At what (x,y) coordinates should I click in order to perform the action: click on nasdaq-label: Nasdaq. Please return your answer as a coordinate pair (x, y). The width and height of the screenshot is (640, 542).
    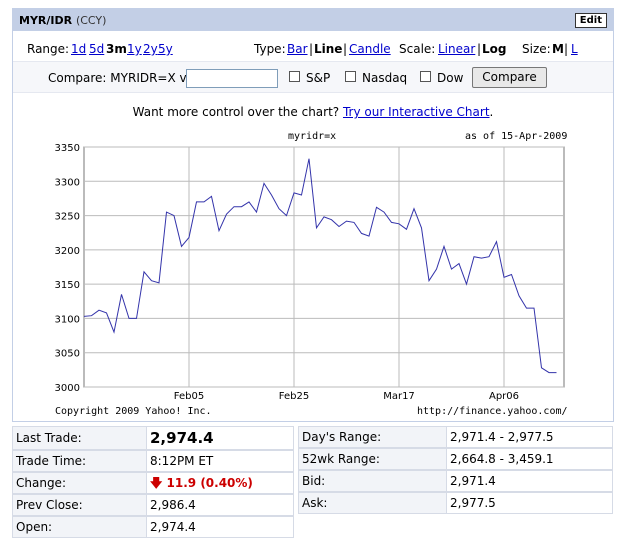
    Looking at the image, I should click on (385, 78).